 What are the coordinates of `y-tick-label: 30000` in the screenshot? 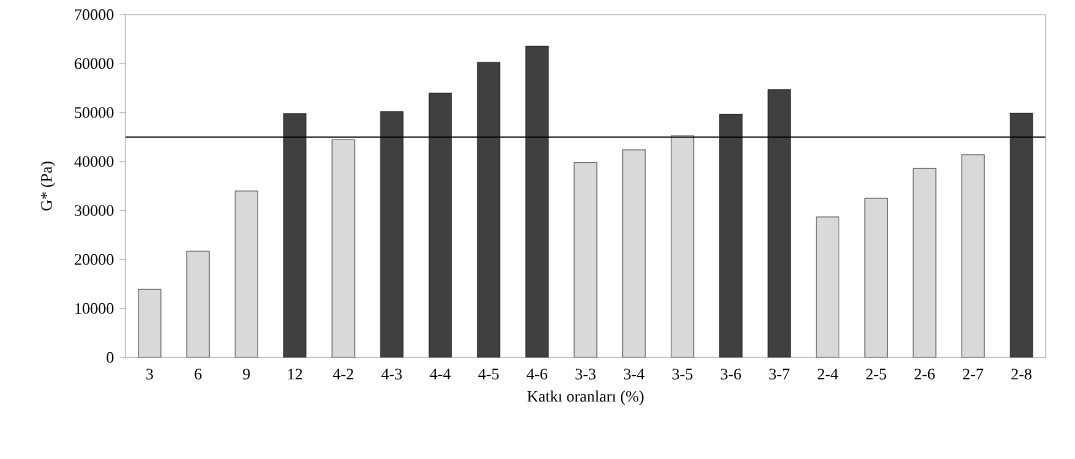 It's located at (94, 211).